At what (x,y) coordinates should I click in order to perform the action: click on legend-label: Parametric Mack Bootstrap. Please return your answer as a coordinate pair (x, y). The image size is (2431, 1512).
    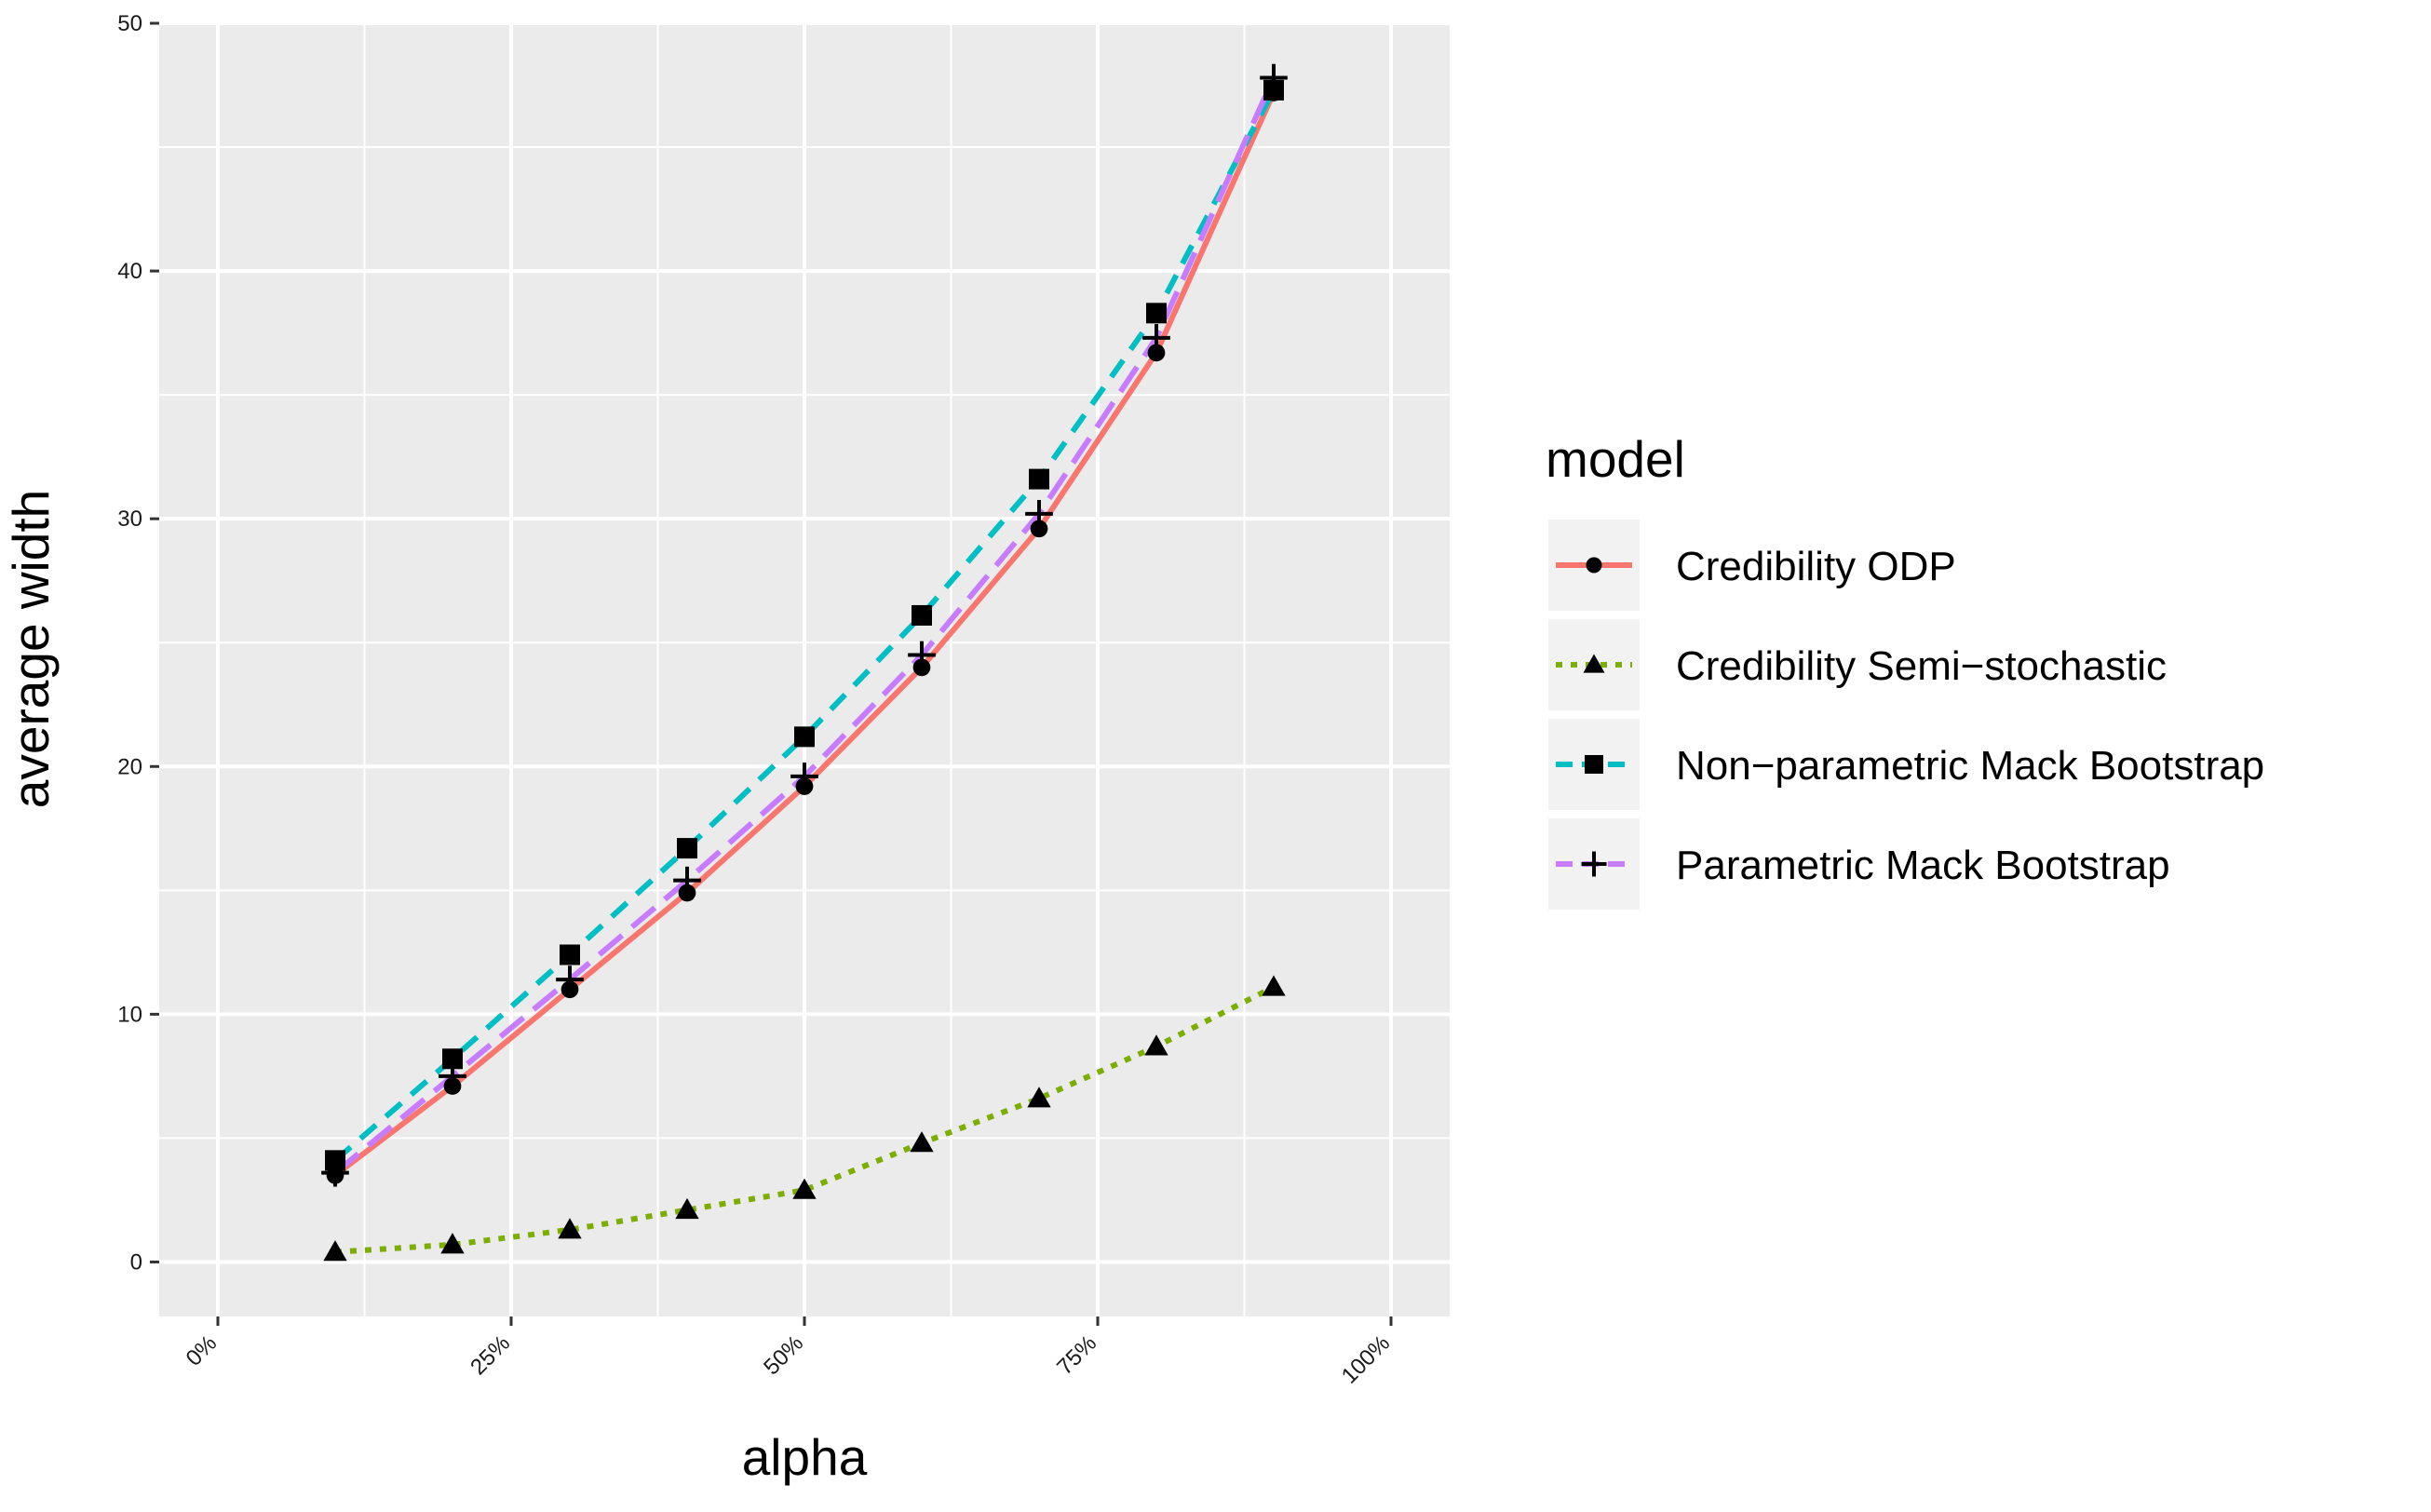
    Looking at the image, I should click on (1923, 866).